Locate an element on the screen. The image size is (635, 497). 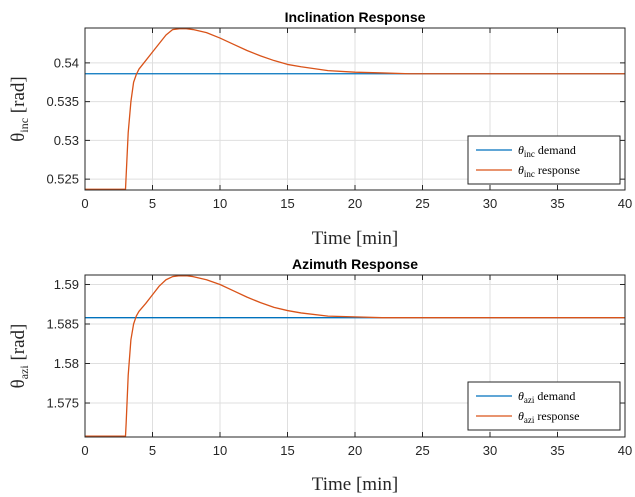
chart-title: Inclination Response is located at coordinates (355, 17).